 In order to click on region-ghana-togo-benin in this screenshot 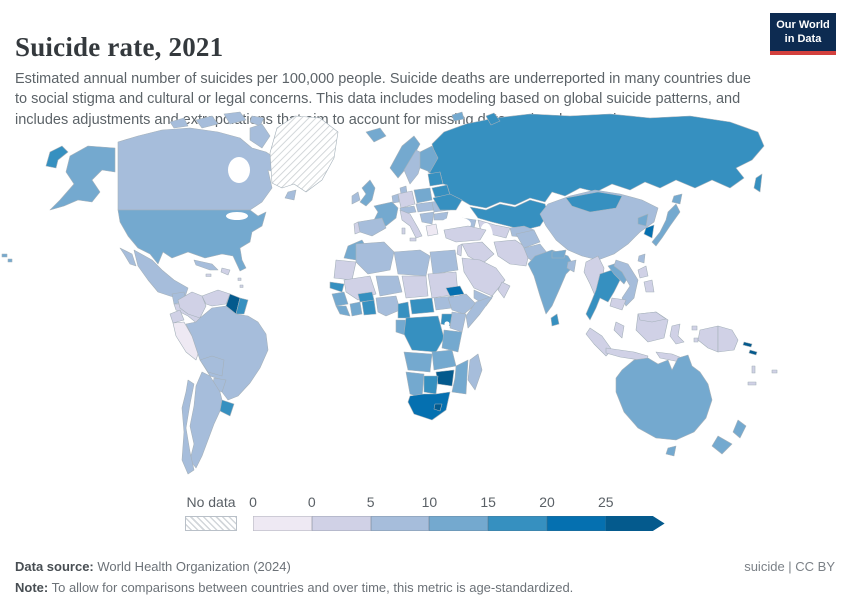, I will do `click(369, 307)`.